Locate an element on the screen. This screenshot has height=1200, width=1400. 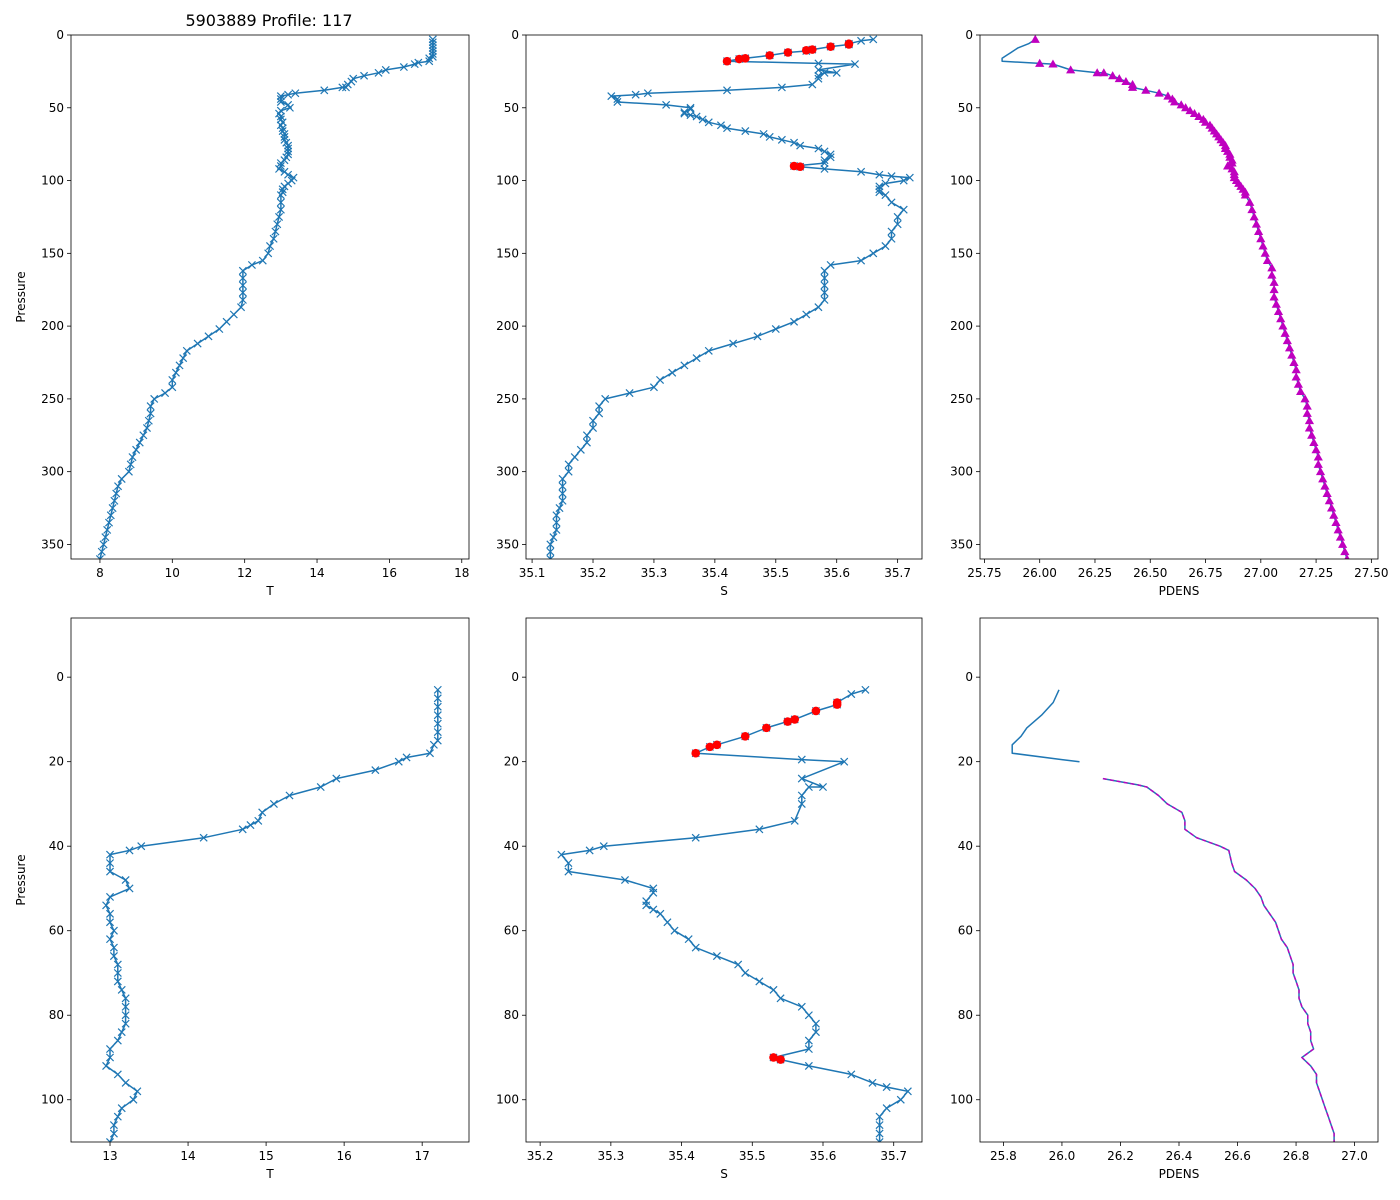
y-tick-label: 100 is located at coordinates (52, 181).